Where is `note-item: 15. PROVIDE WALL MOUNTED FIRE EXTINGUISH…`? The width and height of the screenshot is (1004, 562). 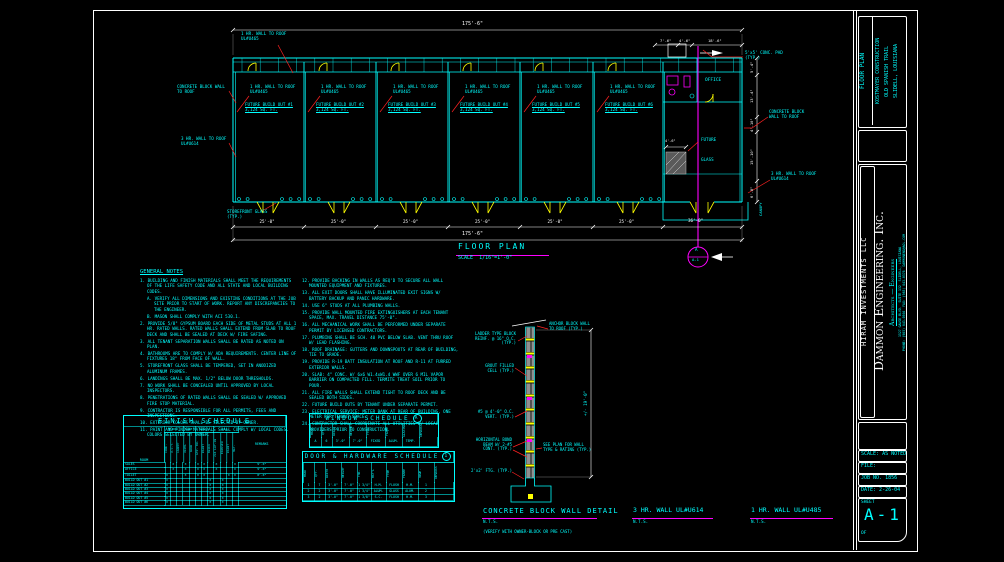 note-item: 15. PROVIDE WALL MOUNTED FIRE EXTINGUISH… is located at coordinates (375, 315).